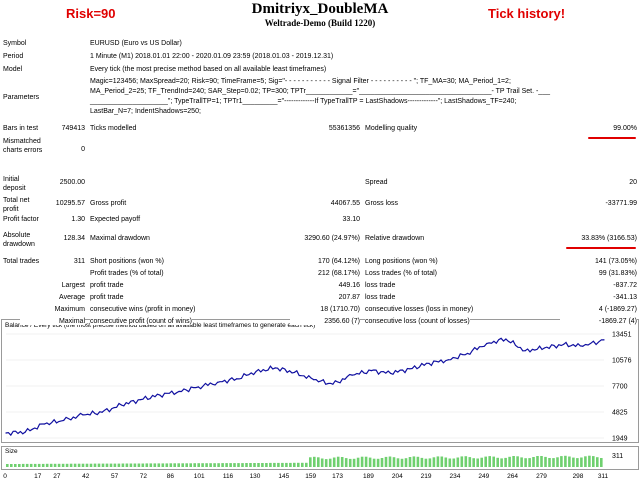  What do you see at coordinates (338, 273) in the screenshot?
I see `ptrades-value: 212 (68.17%)` at bounding box center [338, 273].